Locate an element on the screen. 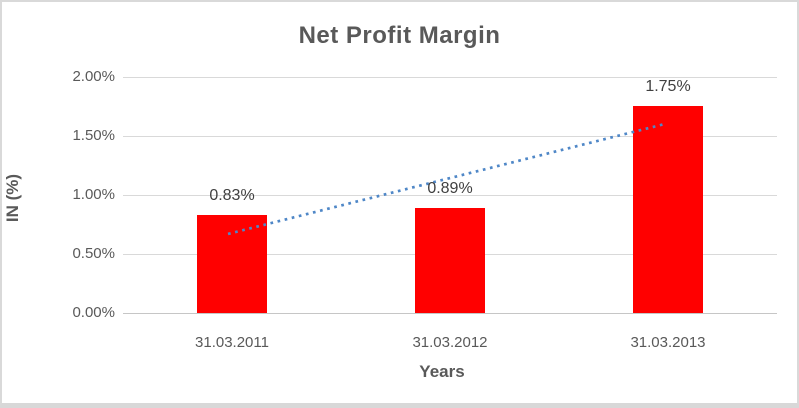 This screenshot has width=799, height=408. x-axis-tick-label: 31.03.2012 is located at coordinates (450, 342).